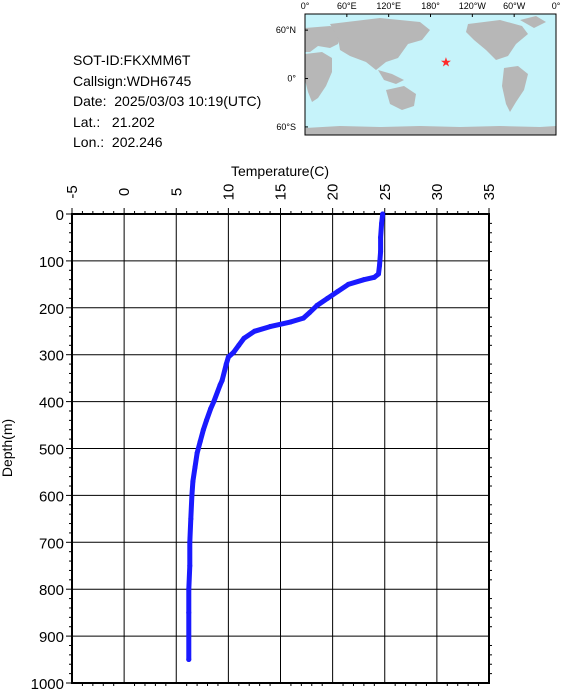  Describe the element at coordinates (401, 98) in the screenshot. I see `land-australia` at that location.